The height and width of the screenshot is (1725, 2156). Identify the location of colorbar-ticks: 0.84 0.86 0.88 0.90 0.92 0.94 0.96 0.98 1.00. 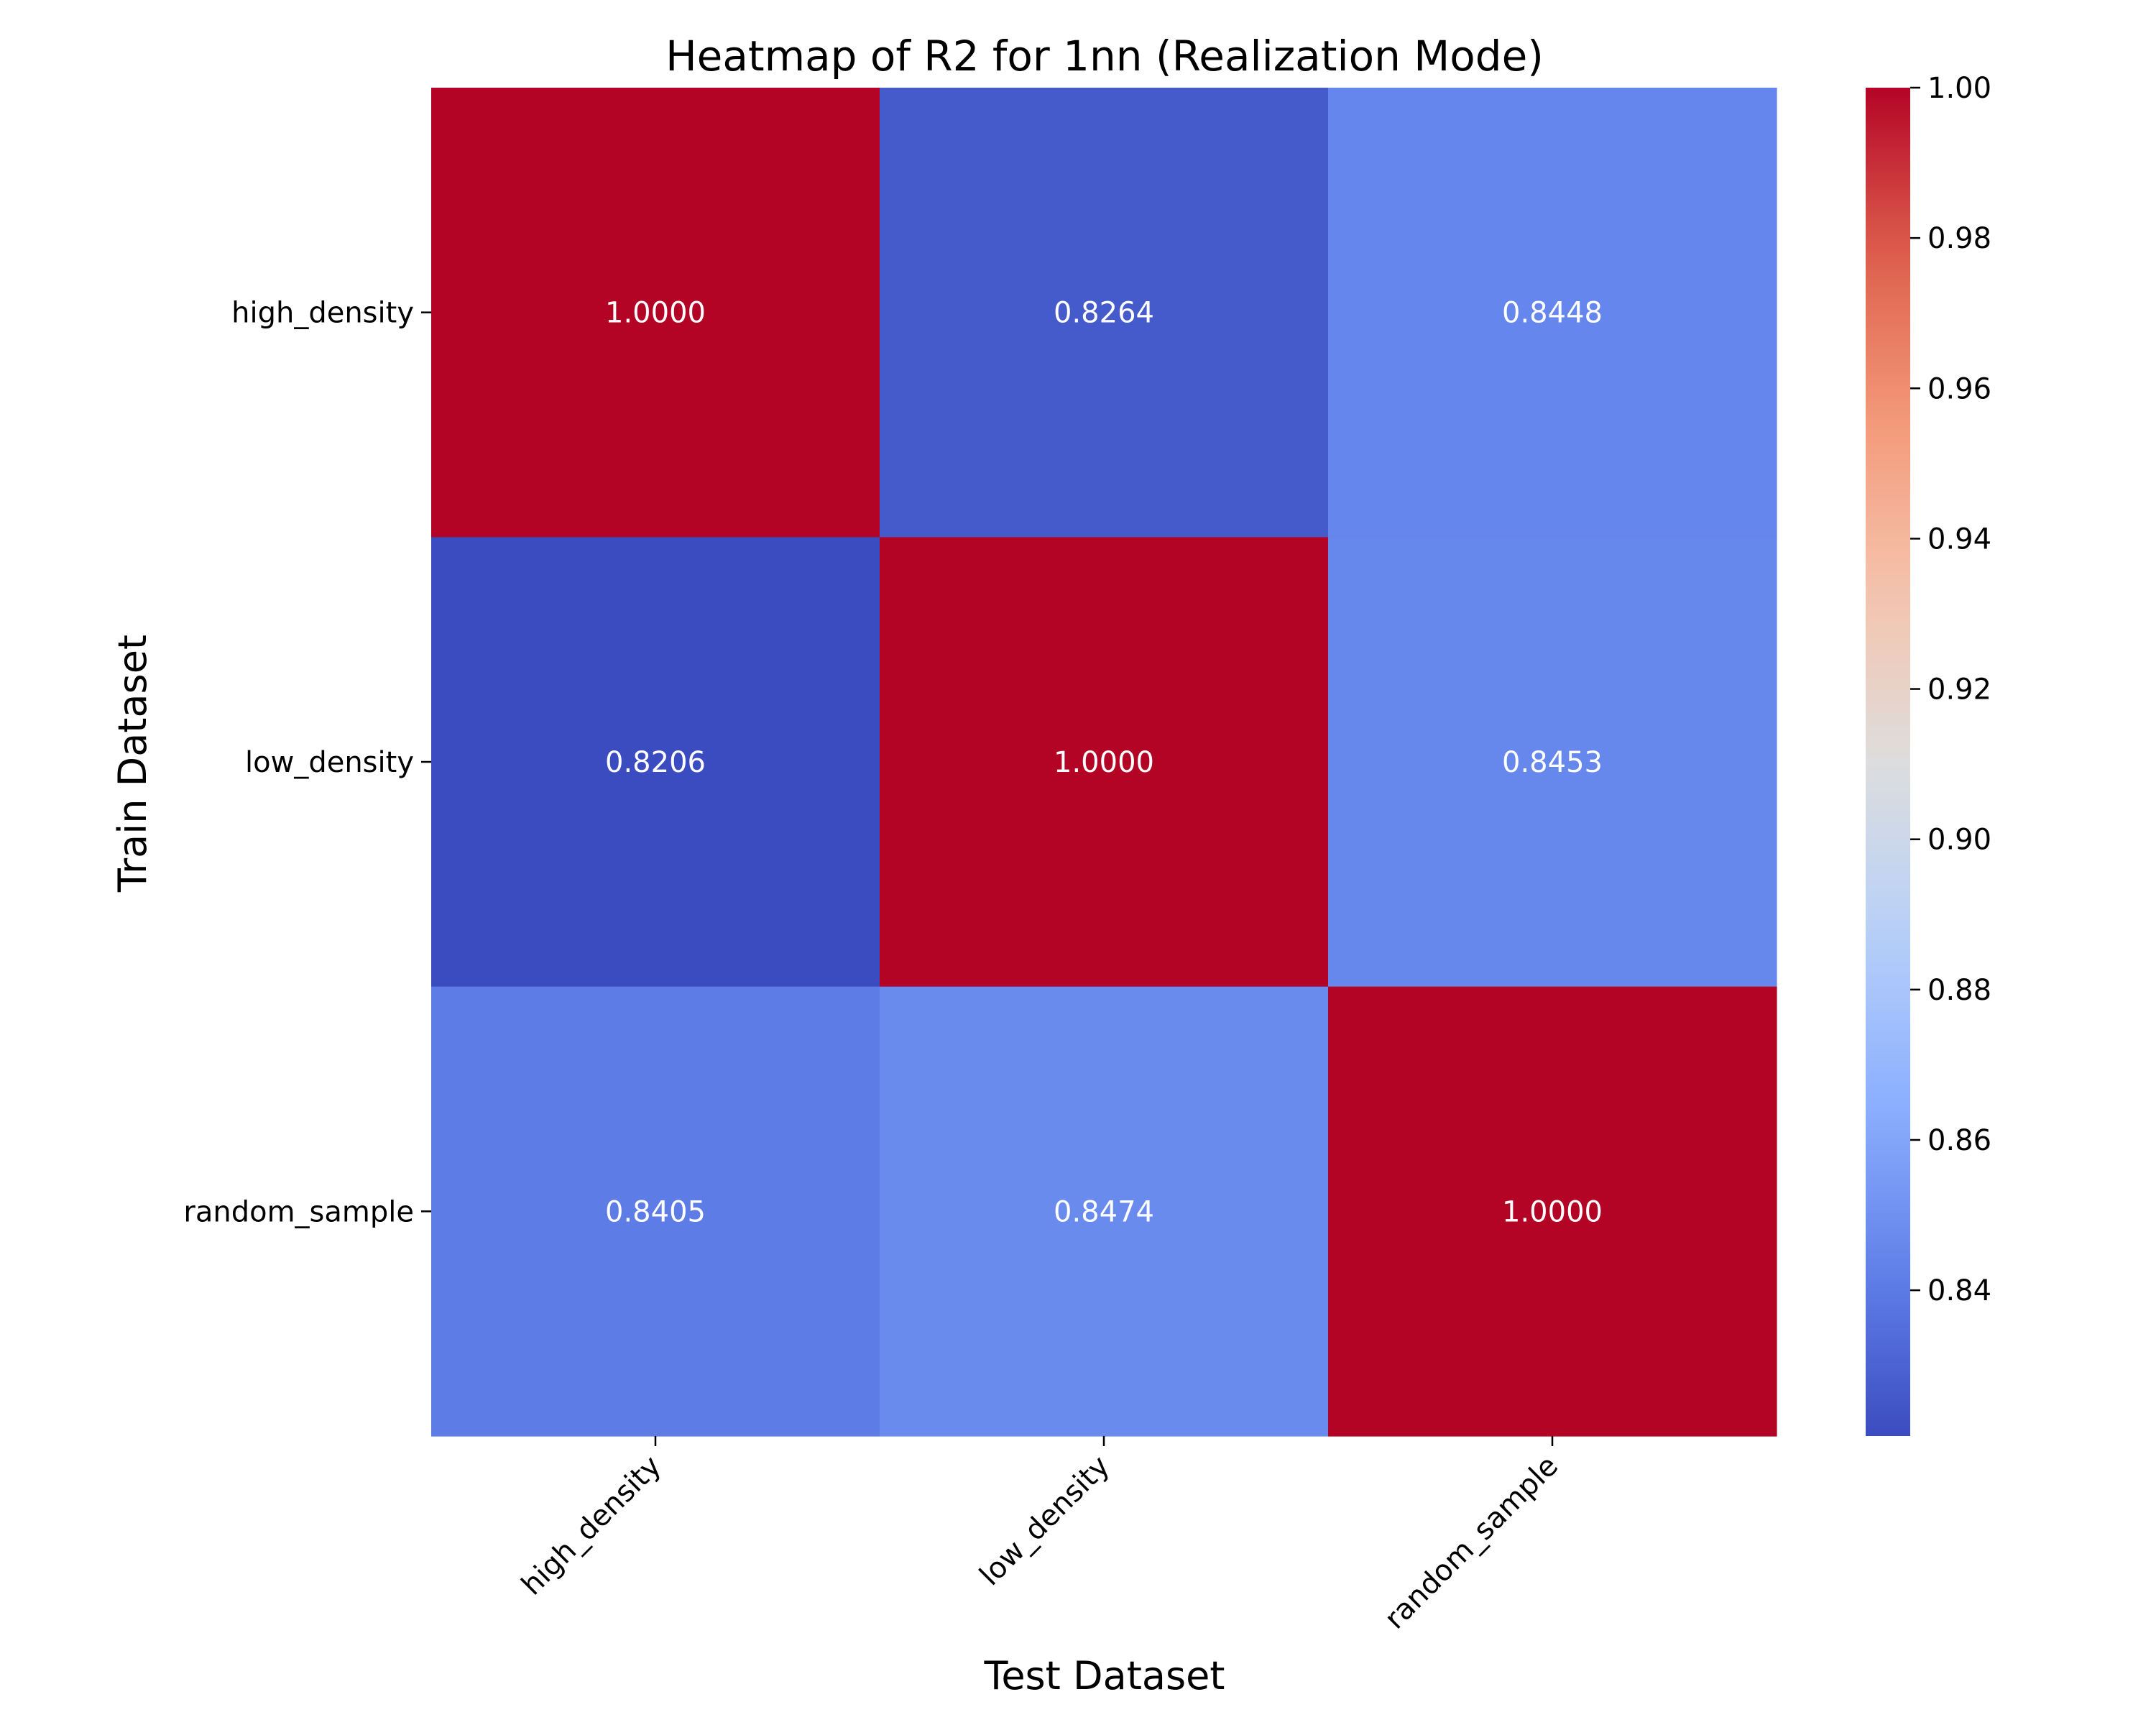
(1951, 689).